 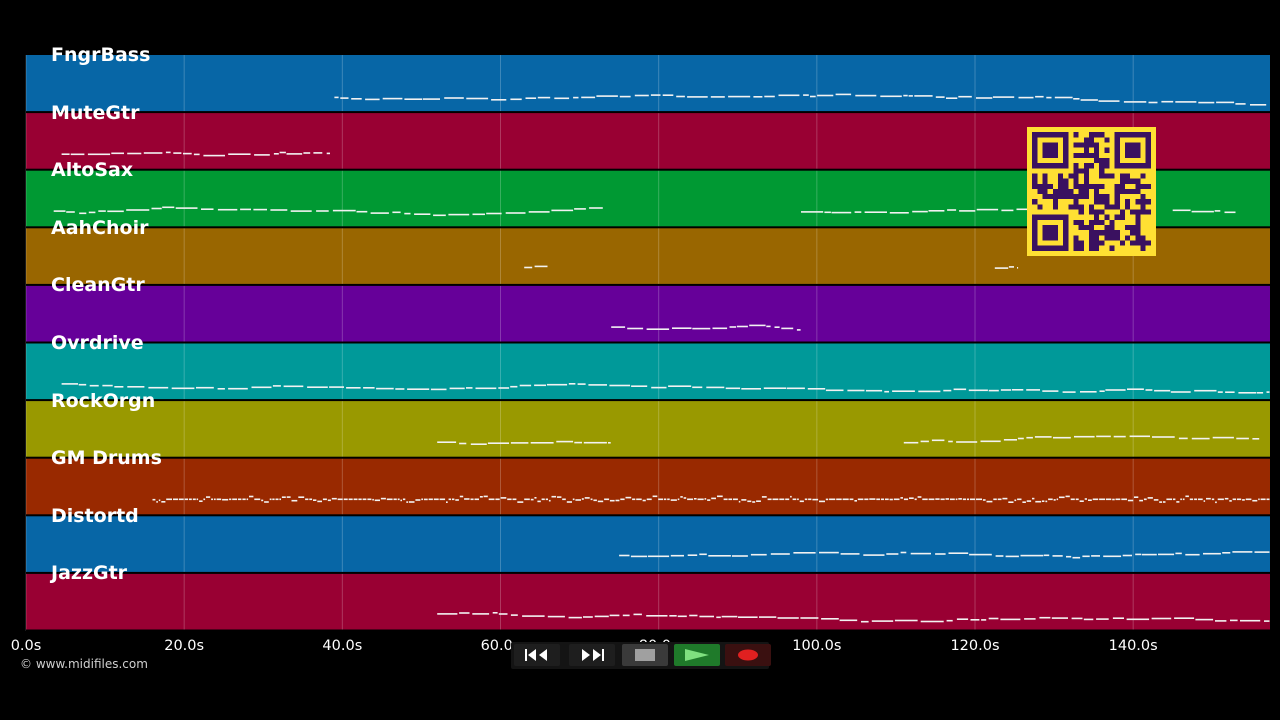 I want to click on rewind-button, so click(x=537, y=655).